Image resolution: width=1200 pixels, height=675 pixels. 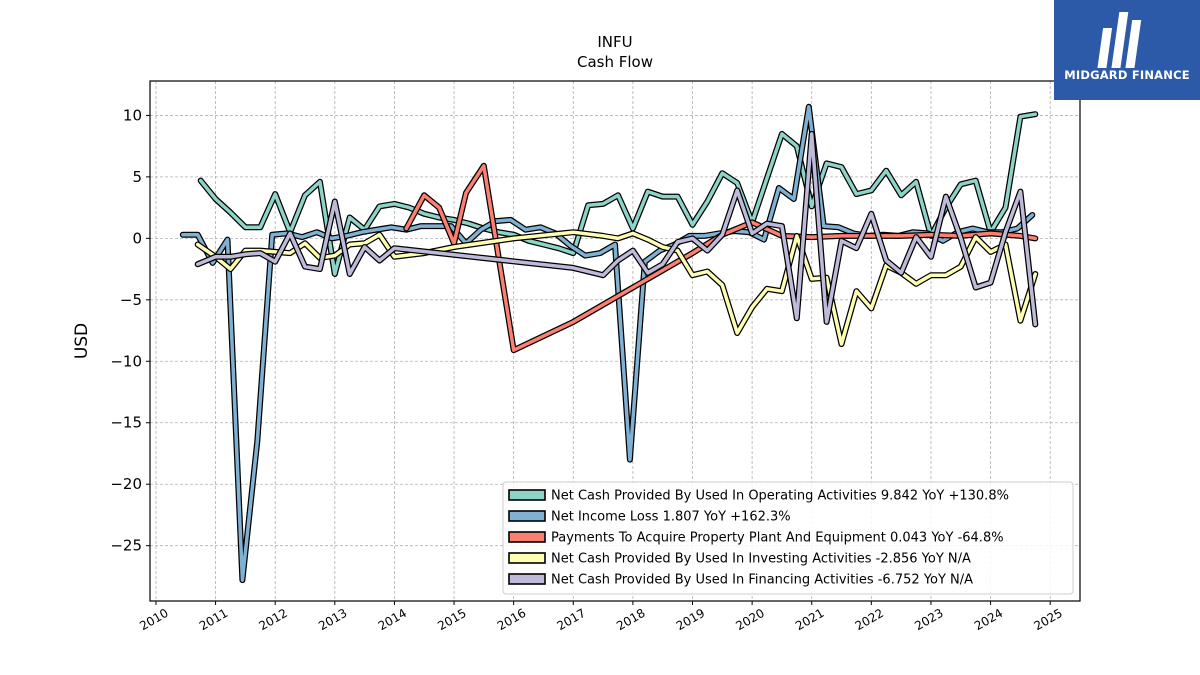 I want to click on x-tick-label: 2022, so click(x=869, y=619).